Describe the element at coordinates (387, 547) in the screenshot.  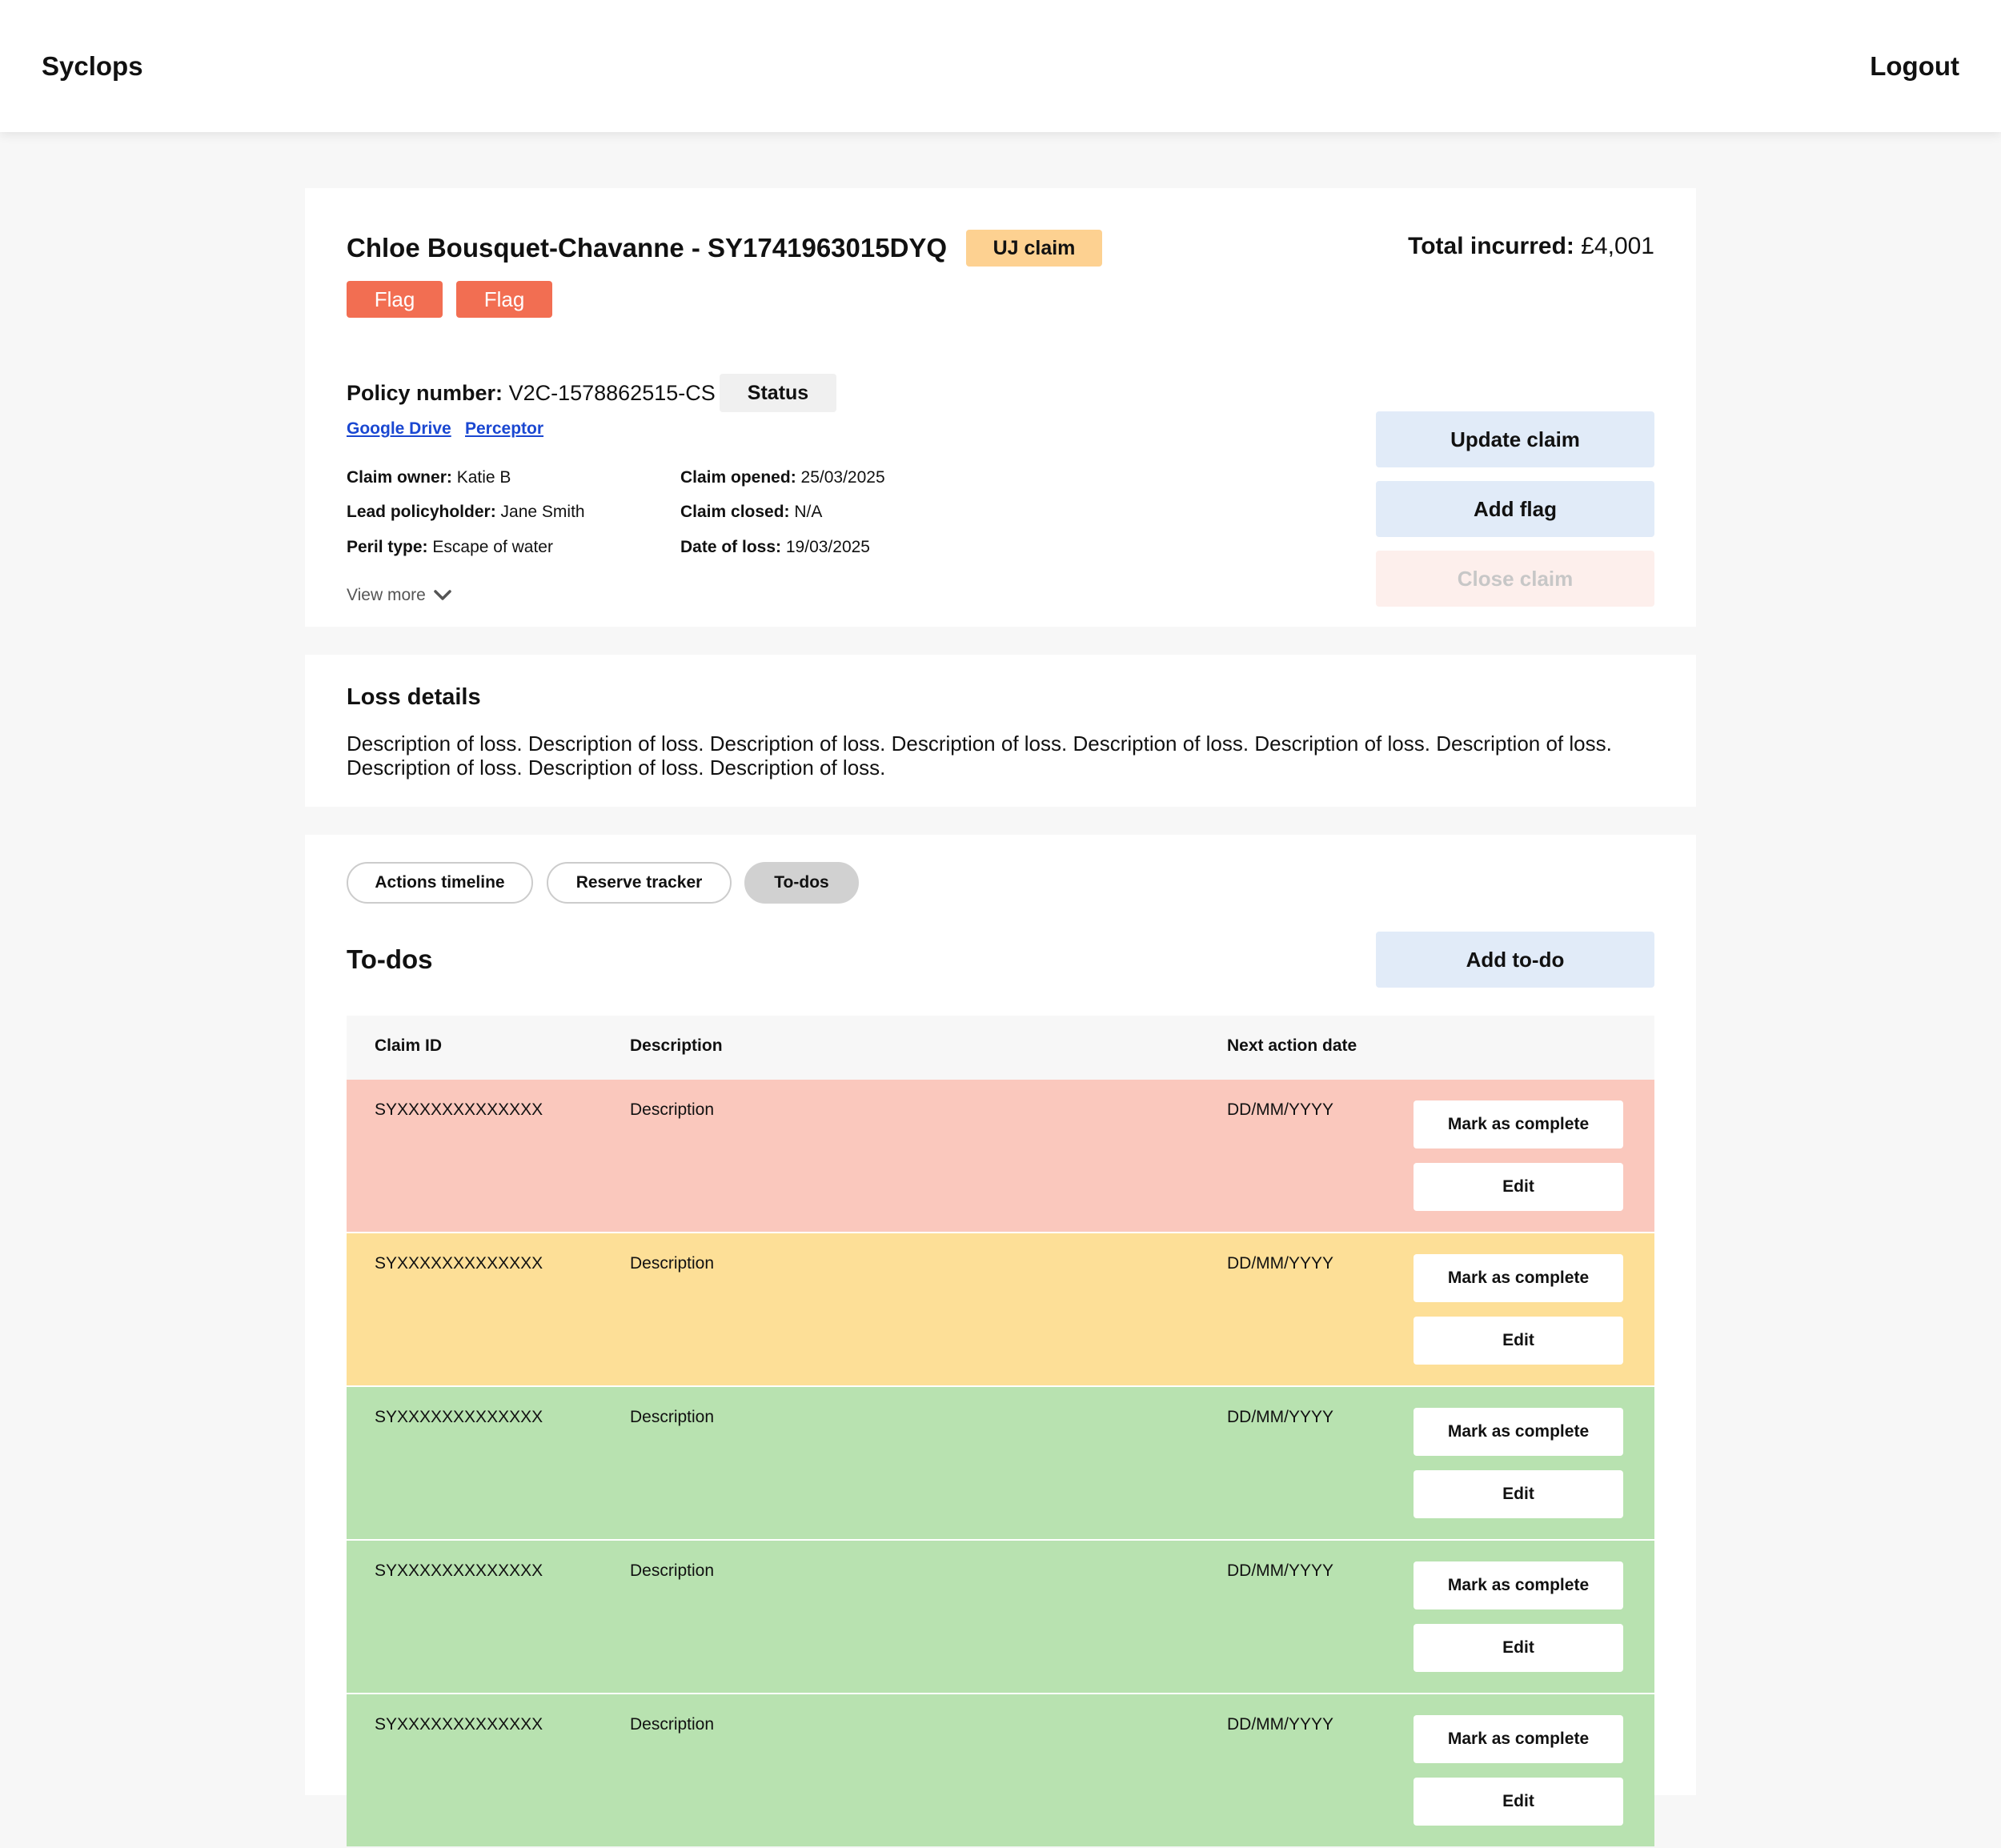
I see `peril-type-label: Peril type:` at that location.